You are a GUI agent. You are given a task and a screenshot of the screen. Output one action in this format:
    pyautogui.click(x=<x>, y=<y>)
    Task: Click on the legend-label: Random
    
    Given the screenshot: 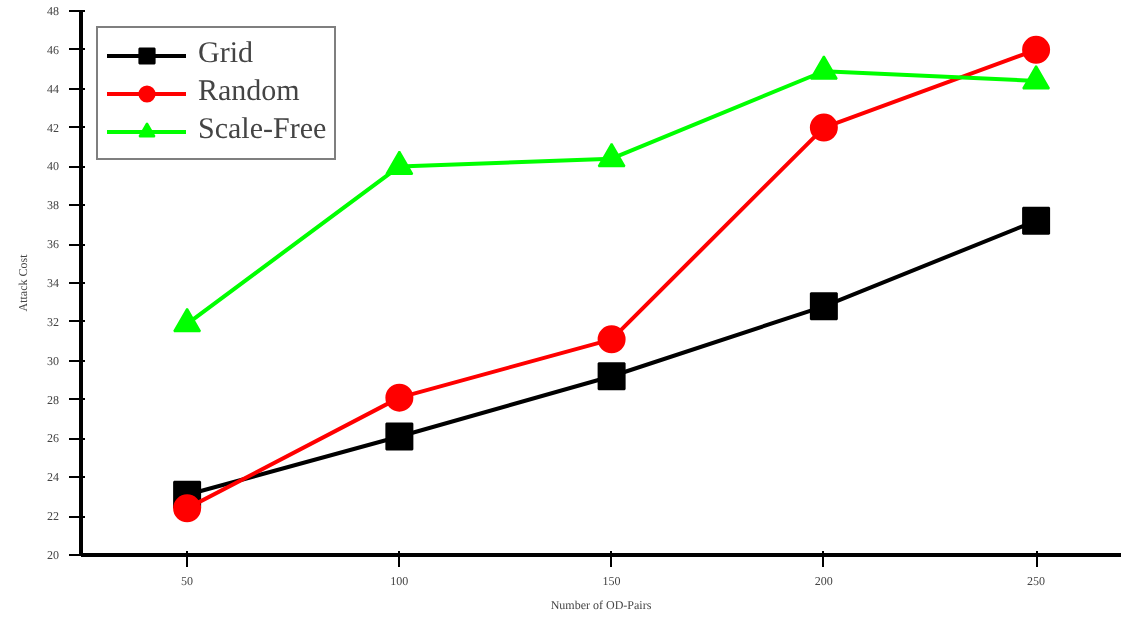 What is the action you would take?
    pyautogui.click(x=249, y=93)
    